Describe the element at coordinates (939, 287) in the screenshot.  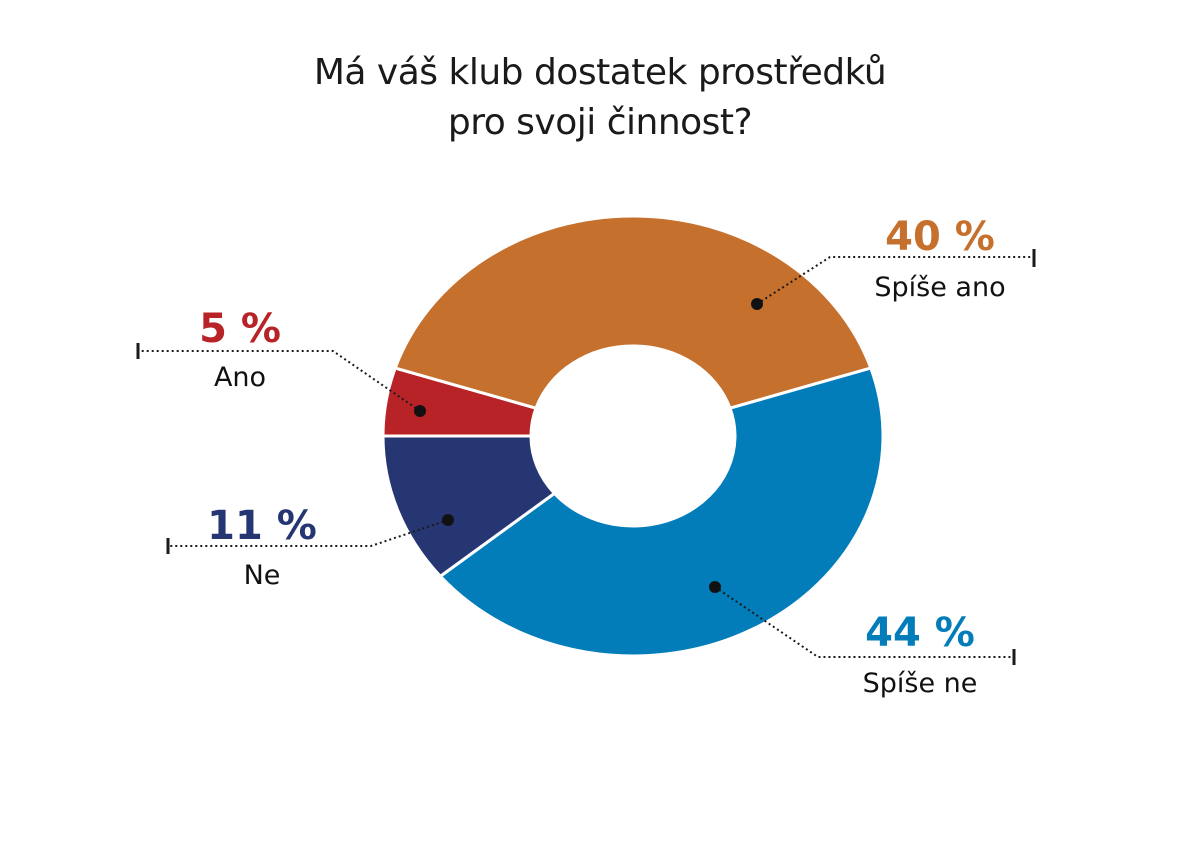
I see `category-label-spise-ano: Spíše ano` at that location.